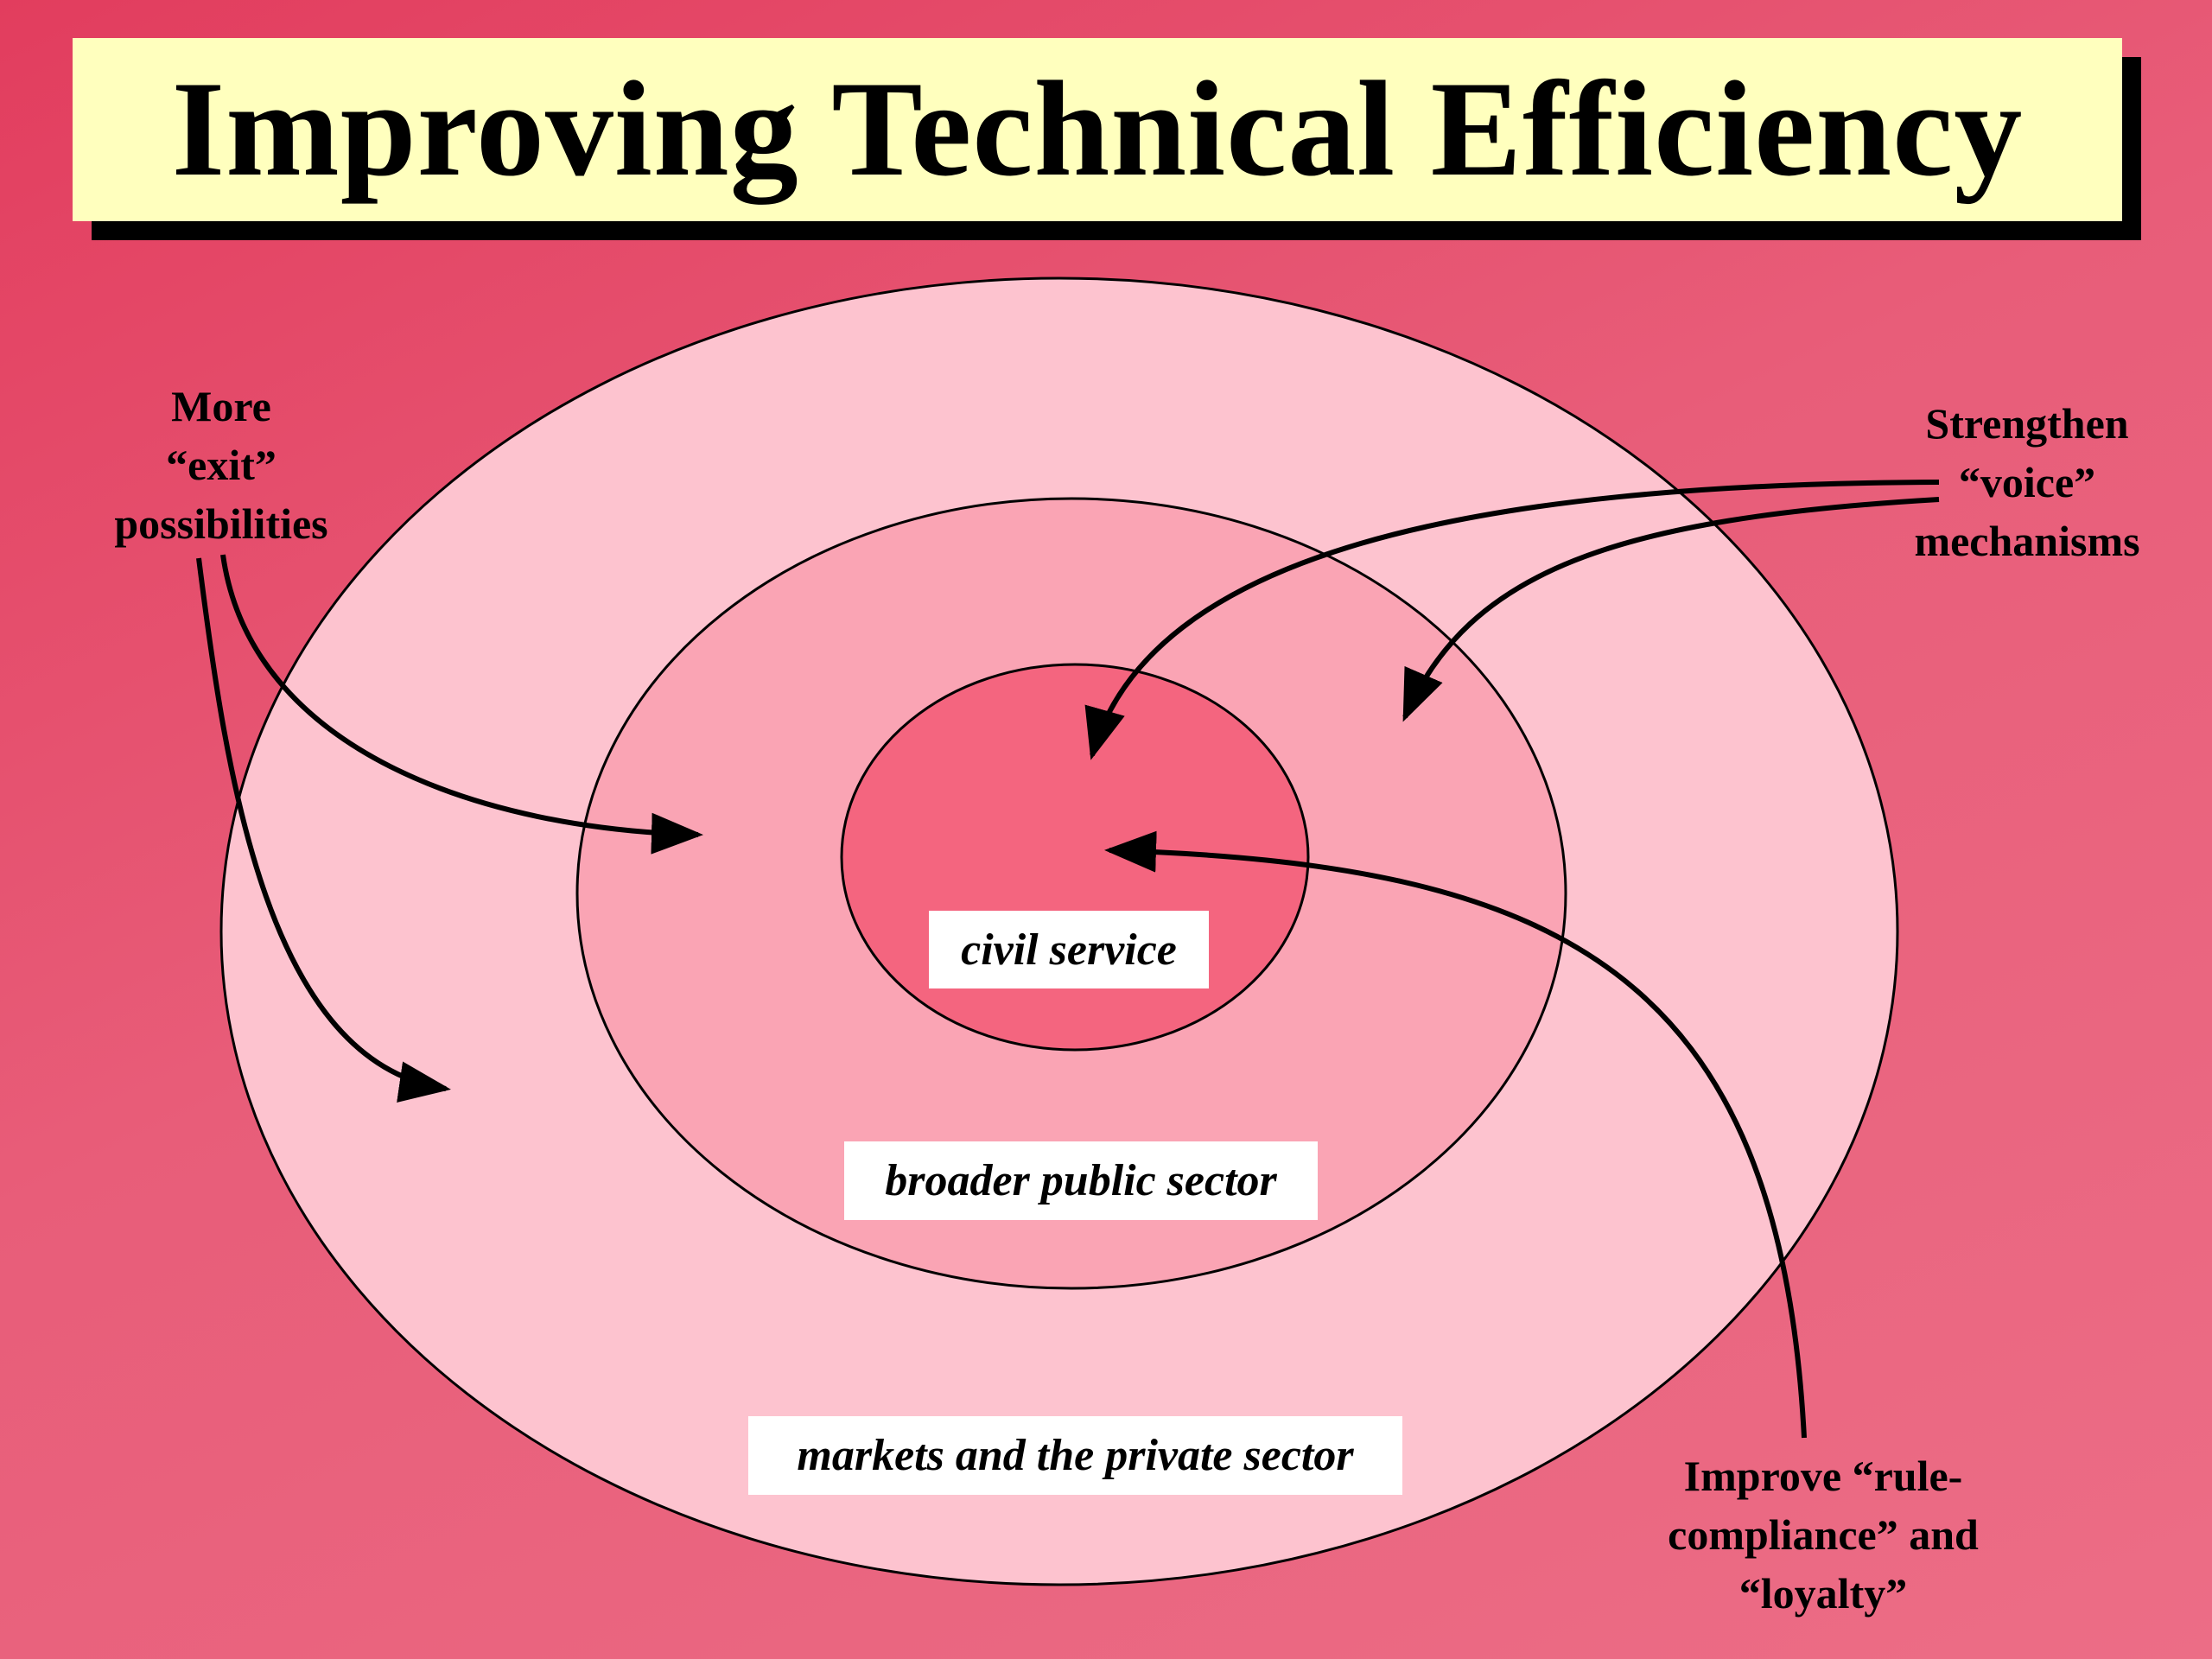 This screenshot has width=2212, height=1659. Describe the element at coordinates (1823, 1476) in the screenshot. I see `compliance-line-1: Improve “rule-` at that location.